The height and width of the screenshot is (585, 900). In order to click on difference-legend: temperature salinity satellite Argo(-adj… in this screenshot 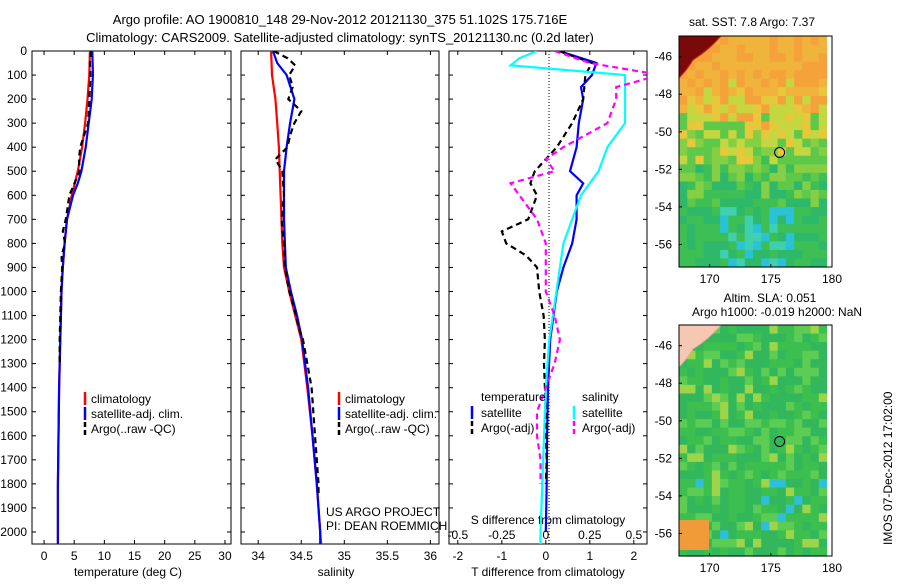, I will do `click(552, 412)`.